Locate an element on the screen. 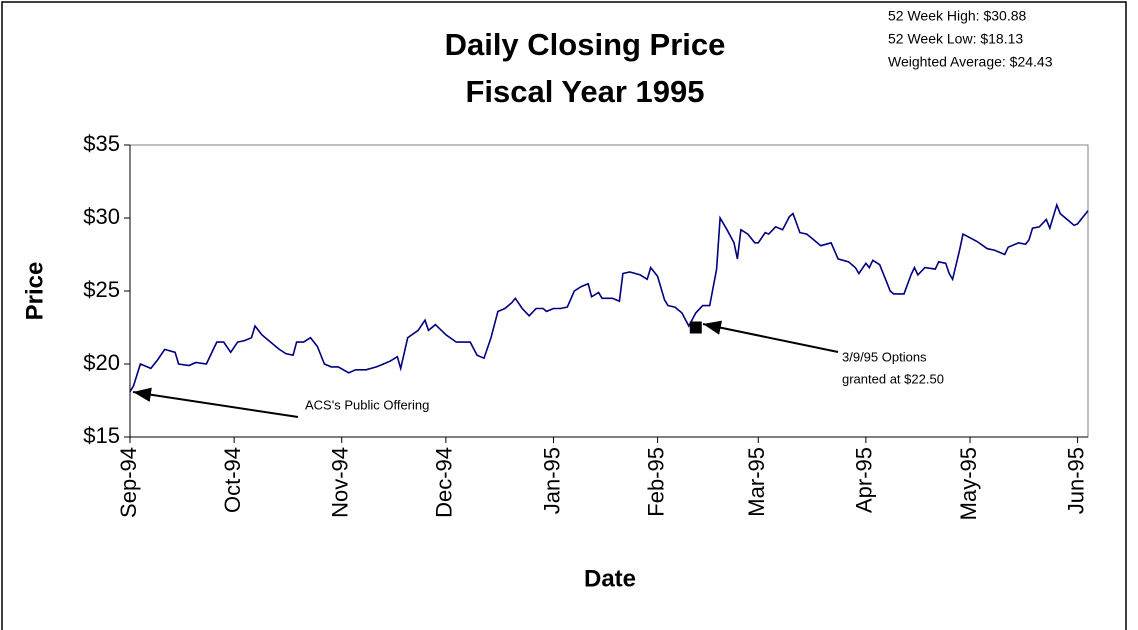  x-tick-label: Oct-94 is located at coordinates (232, 480).